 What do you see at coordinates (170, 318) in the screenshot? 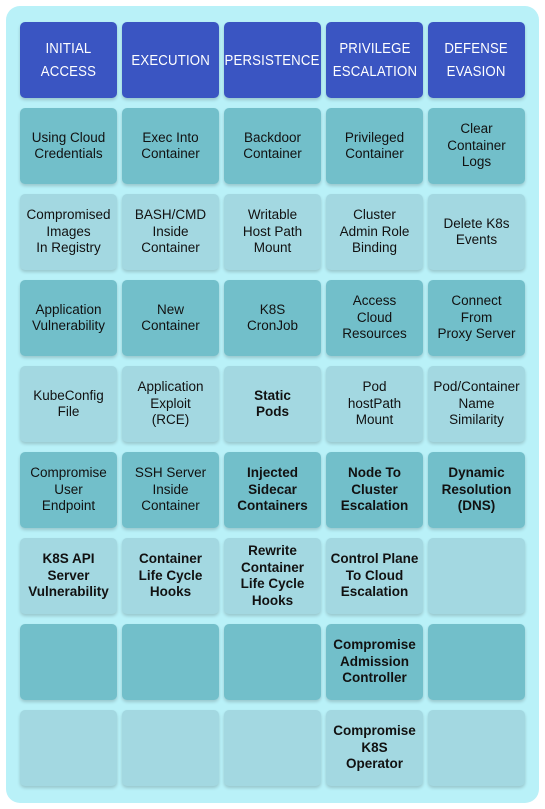
I see `technique-cell-new-container: New Container` at bounding box center [170, 318].